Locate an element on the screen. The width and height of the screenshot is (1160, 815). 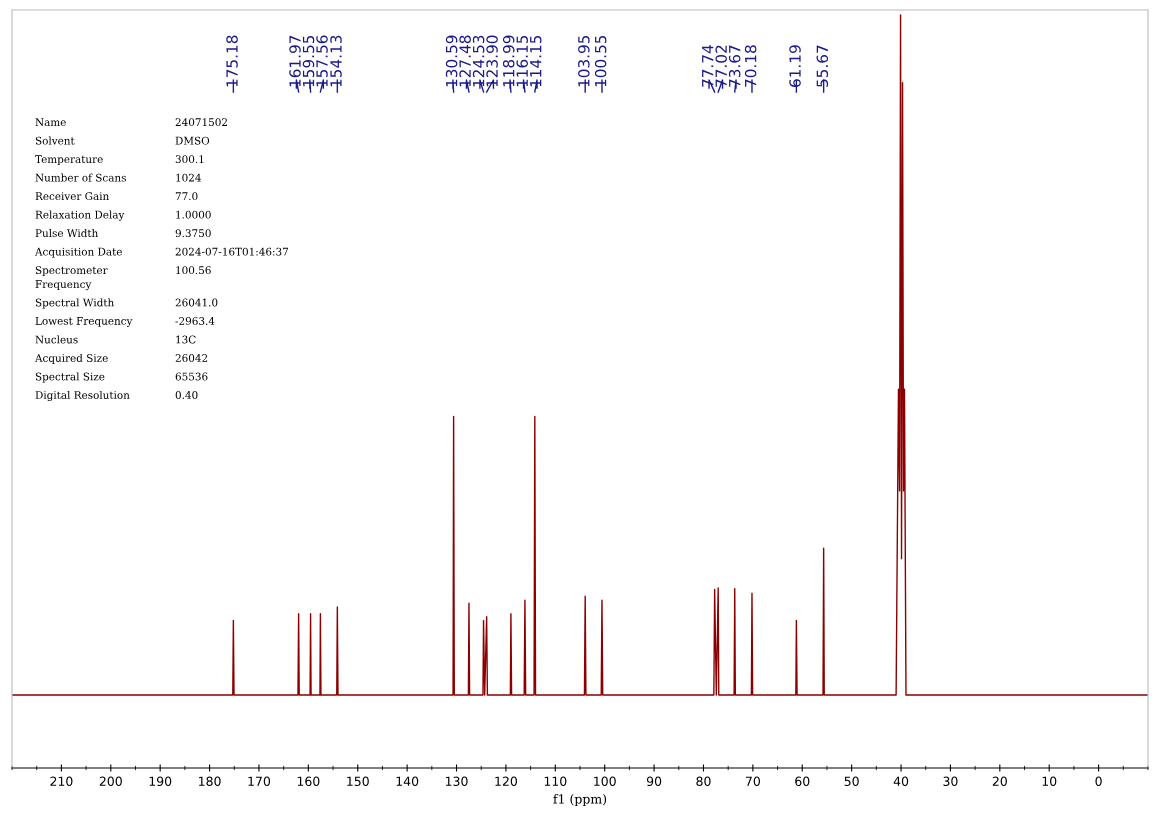
annotation: Solvent is located at coordinates (55, 140).